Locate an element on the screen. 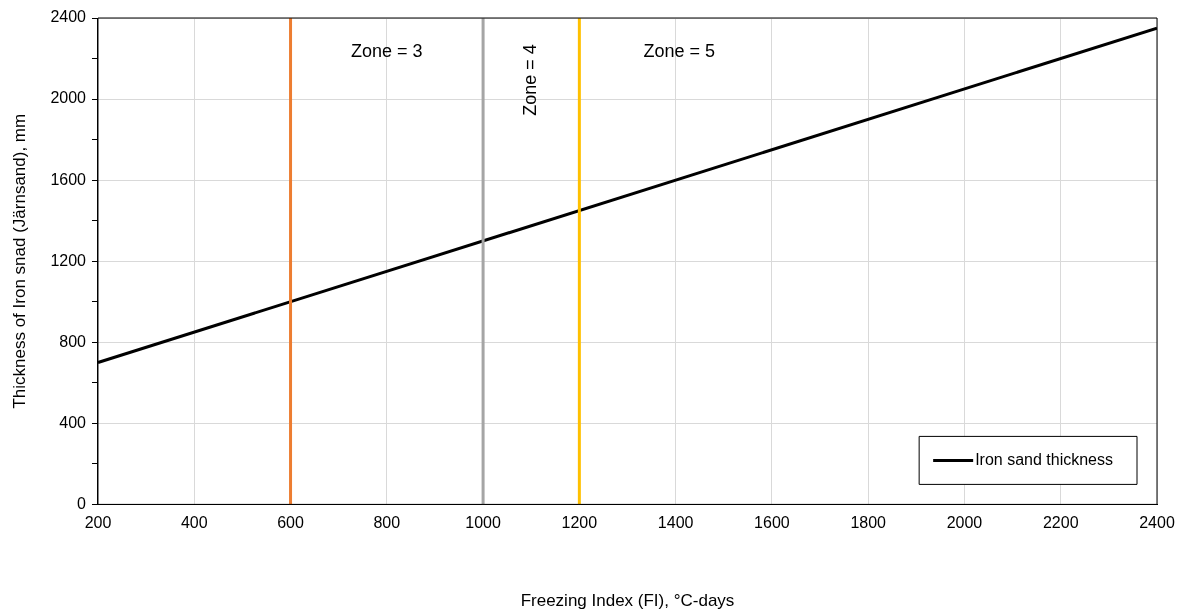 This screenshot has width=1185, height=612. y-tick-label: 1200 is located at coordinates (68, 260).